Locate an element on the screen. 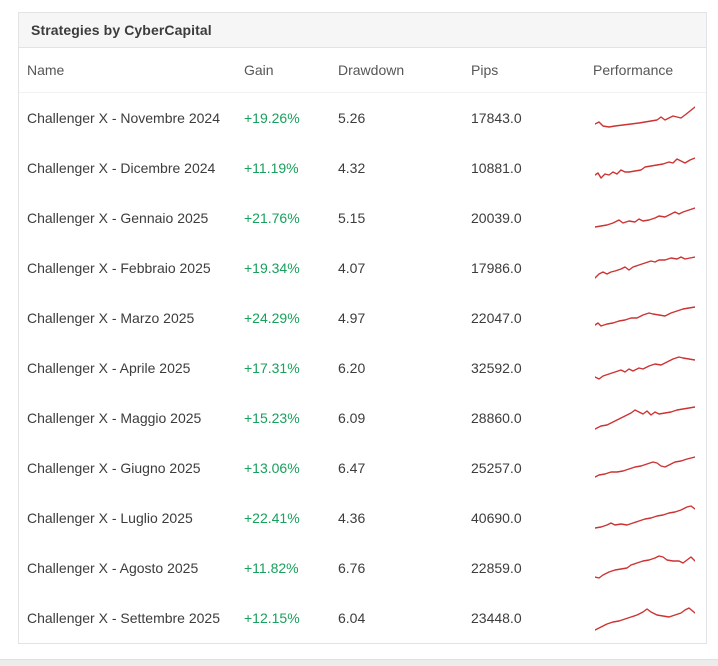 This screenshot has width=718, height=666. gain-value: +17.31% is located at coordinates (272, 368).